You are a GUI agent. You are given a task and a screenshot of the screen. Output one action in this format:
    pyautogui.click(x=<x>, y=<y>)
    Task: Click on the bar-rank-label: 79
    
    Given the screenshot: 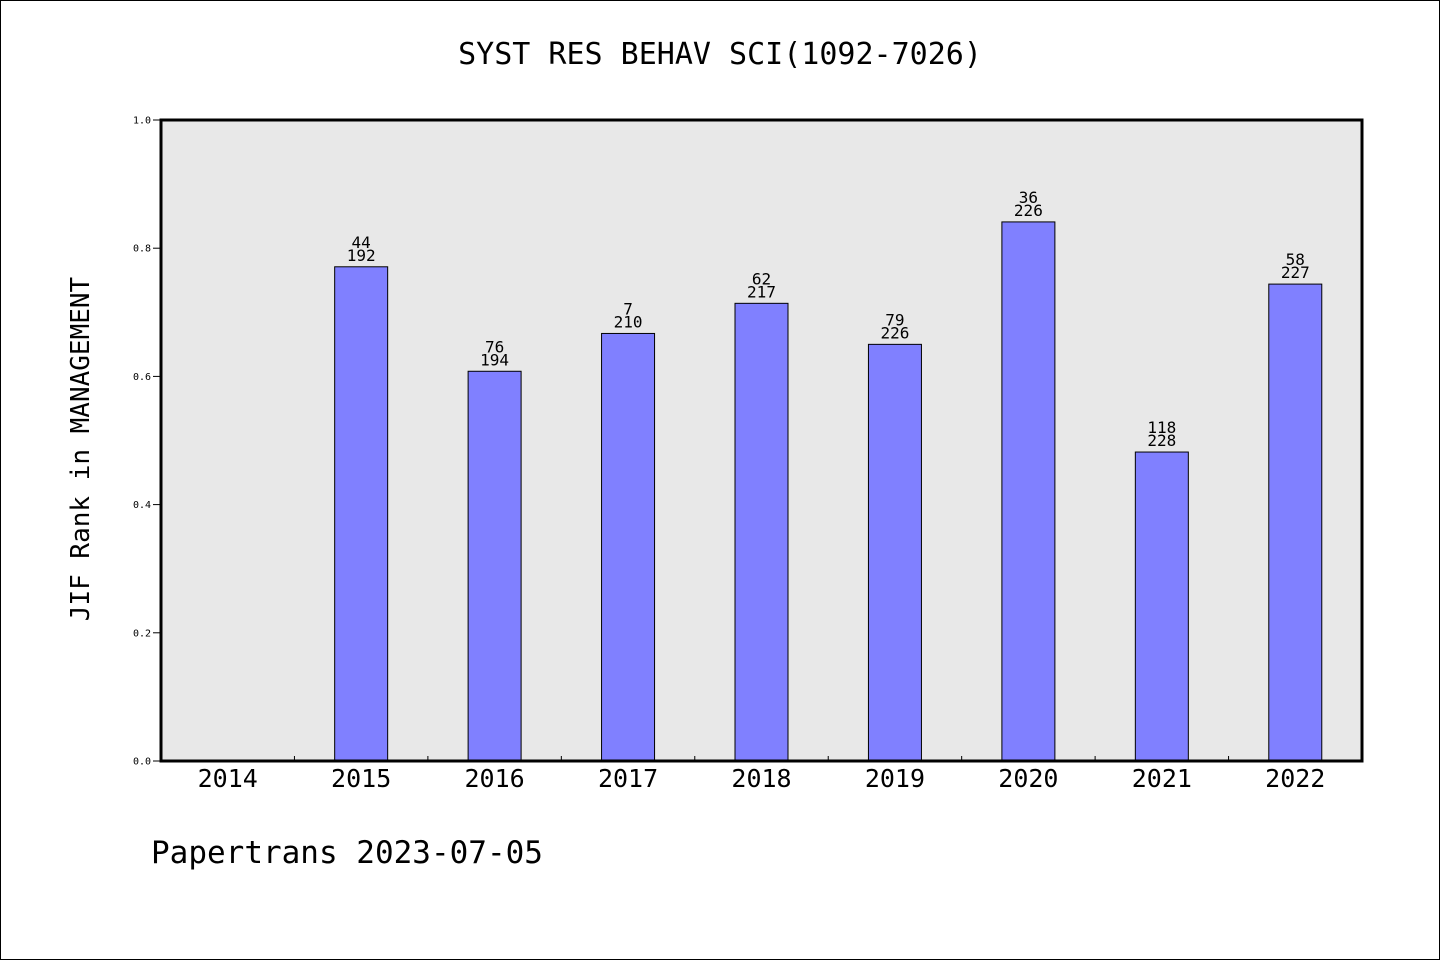 What is the action you would take?
    pyautogui.click(x=894, y=319)
    